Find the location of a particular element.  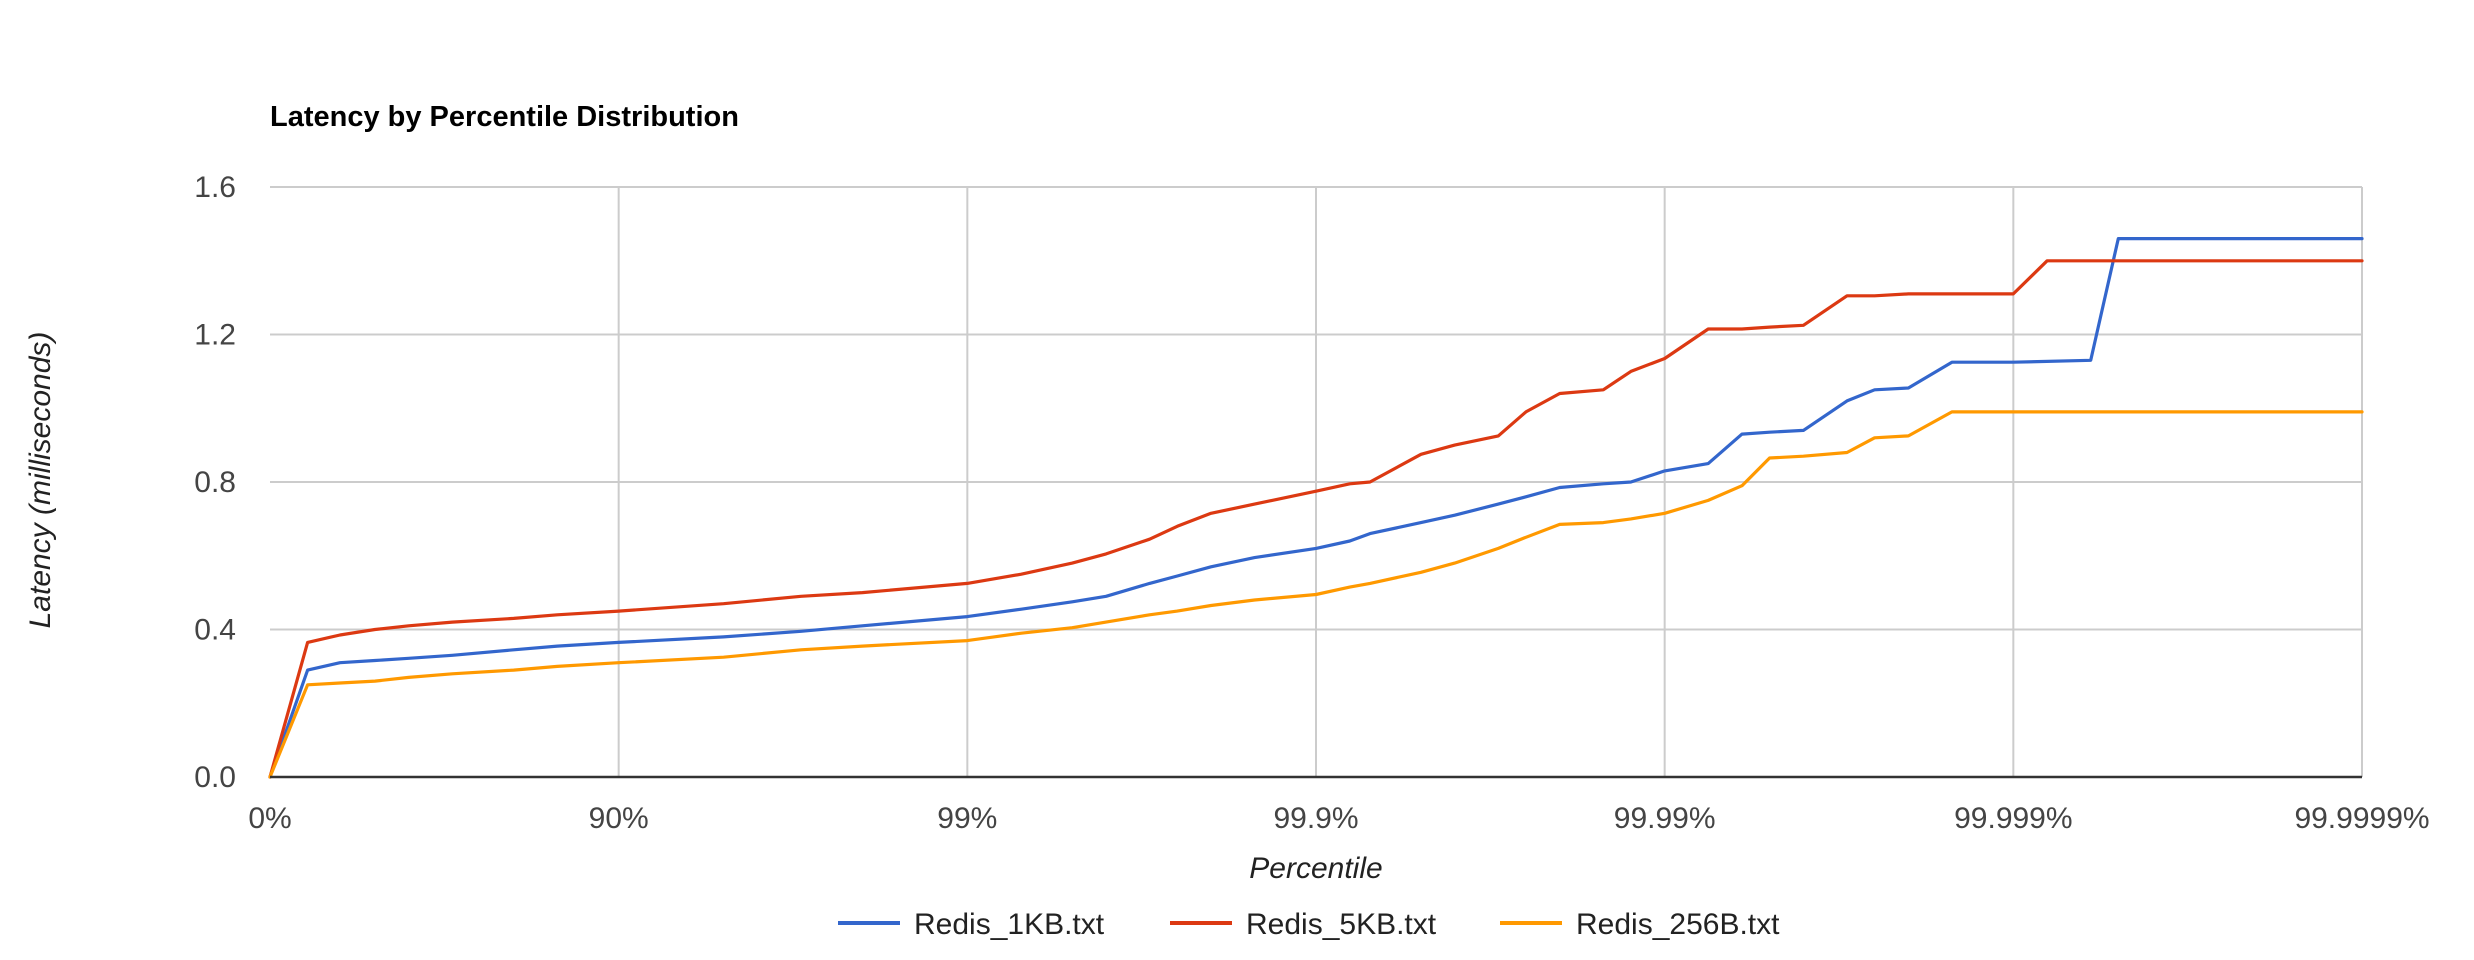

x-tick-label: 0% is located at coordinates (269, 818).